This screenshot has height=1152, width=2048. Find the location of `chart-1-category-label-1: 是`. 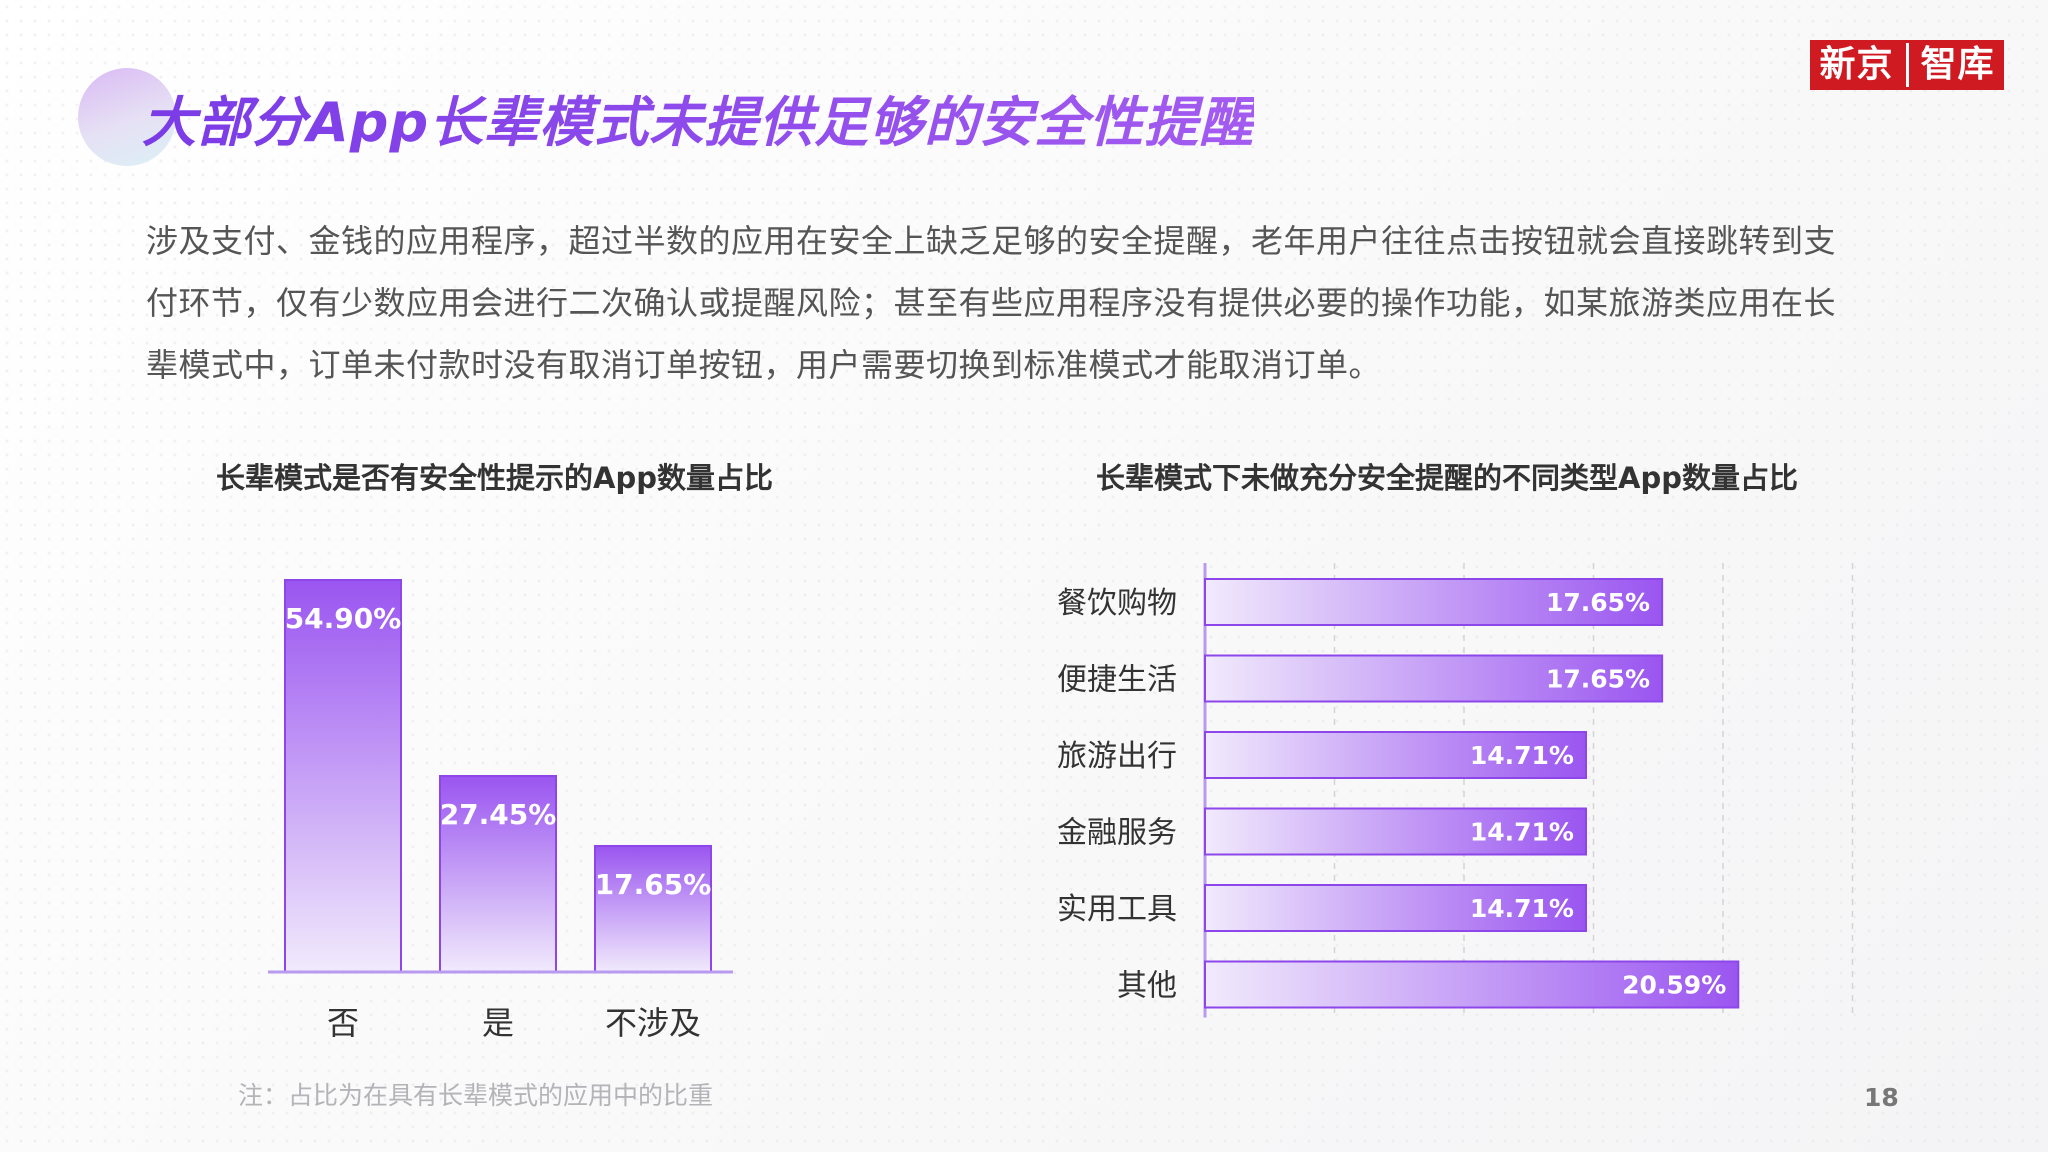

chart-1-category-label-1: 是 is located at coordinates (498, 1023).